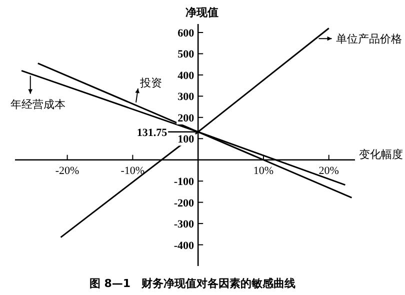  Describe the element at coordinates (38, 104) in the screenshot. I see `series-label: 年经营成本` at that location.